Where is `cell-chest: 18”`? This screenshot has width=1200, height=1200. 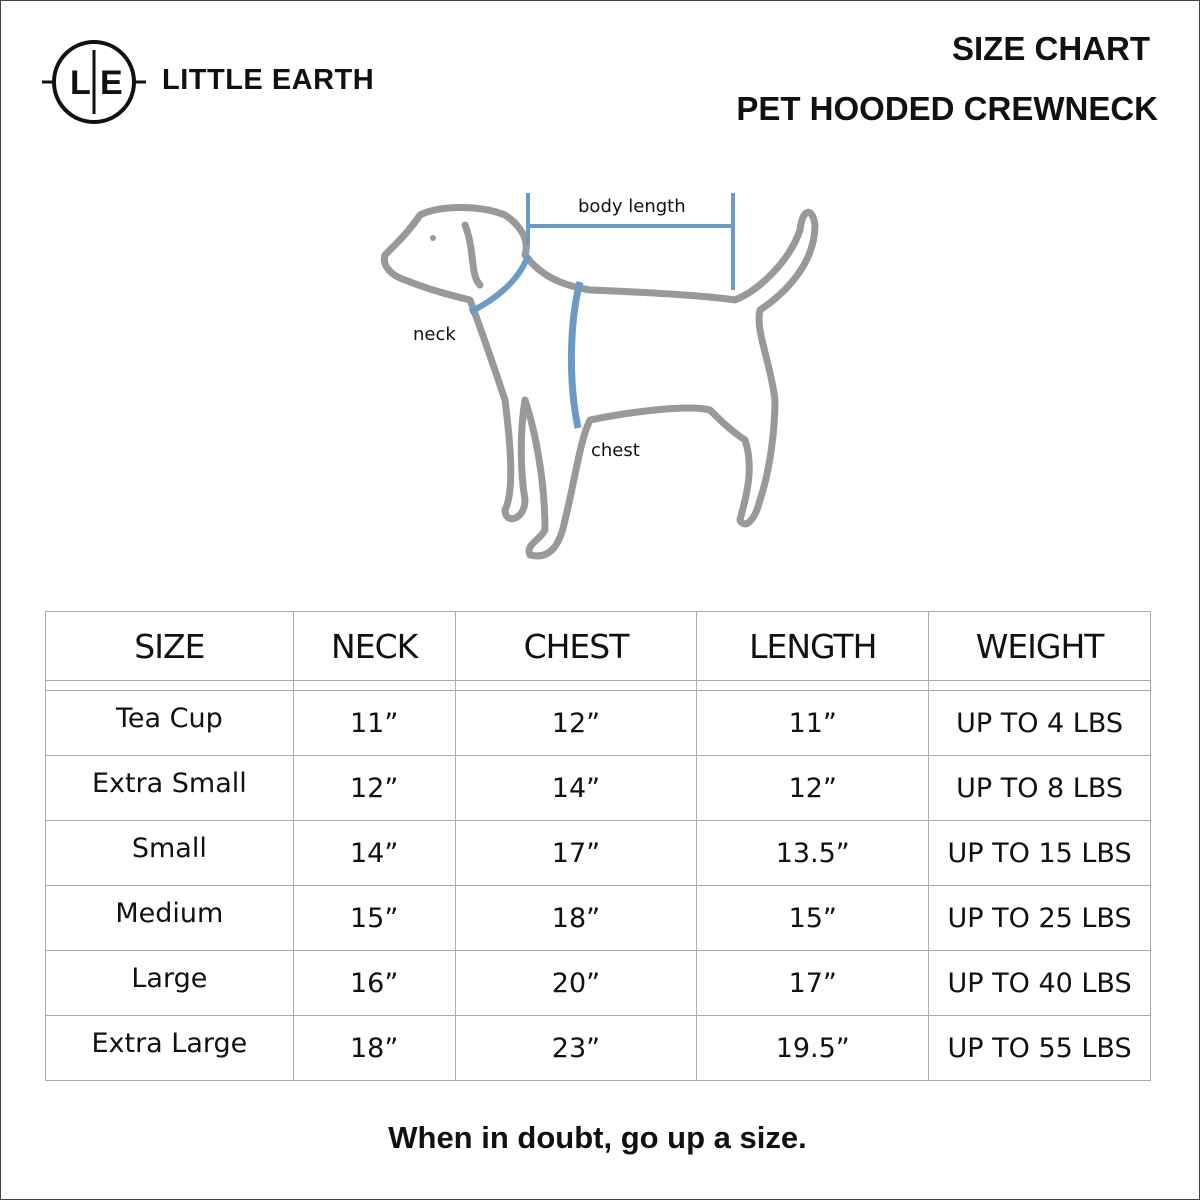
cell-chest: 18” is located at coordinates (576, 918).